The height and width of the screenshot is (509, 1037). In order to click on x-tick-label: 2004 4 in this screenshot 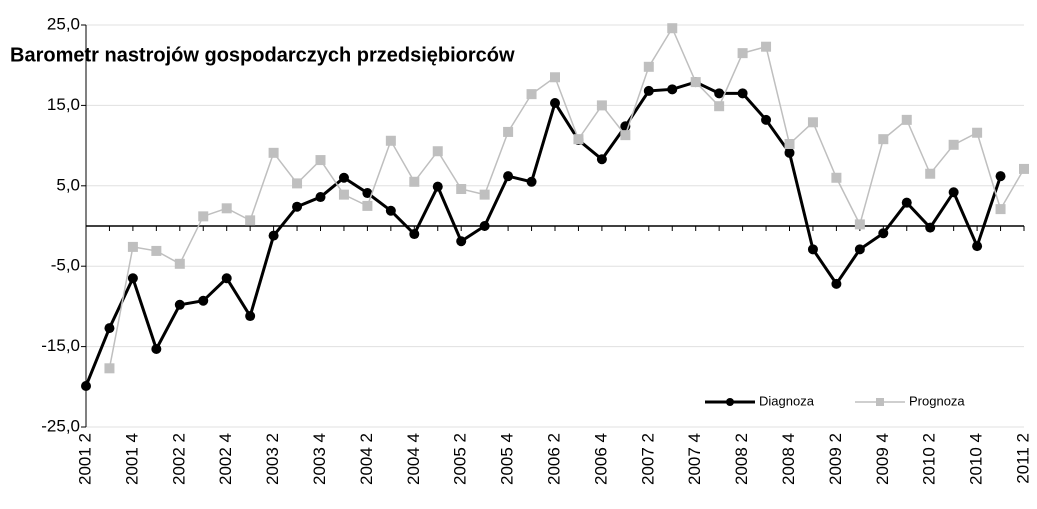, I will do `click(413, 459)`.